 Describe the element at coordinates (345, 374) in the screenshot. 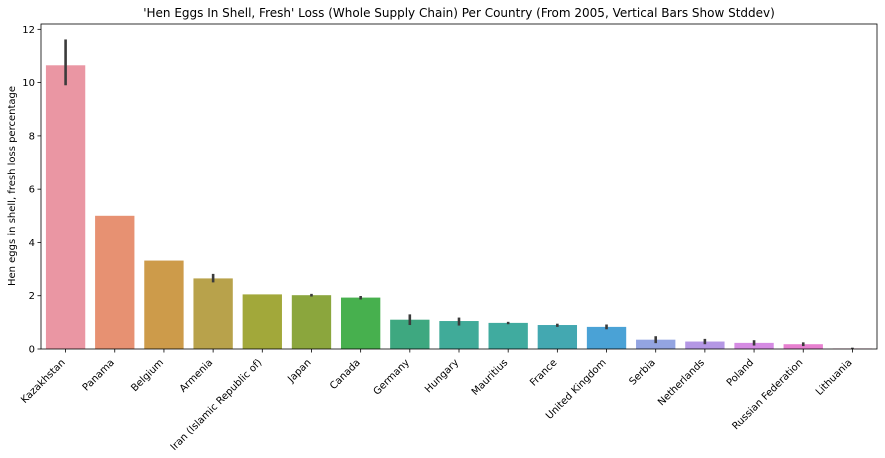

I see `x-tick-label-6: Canada` at that location.